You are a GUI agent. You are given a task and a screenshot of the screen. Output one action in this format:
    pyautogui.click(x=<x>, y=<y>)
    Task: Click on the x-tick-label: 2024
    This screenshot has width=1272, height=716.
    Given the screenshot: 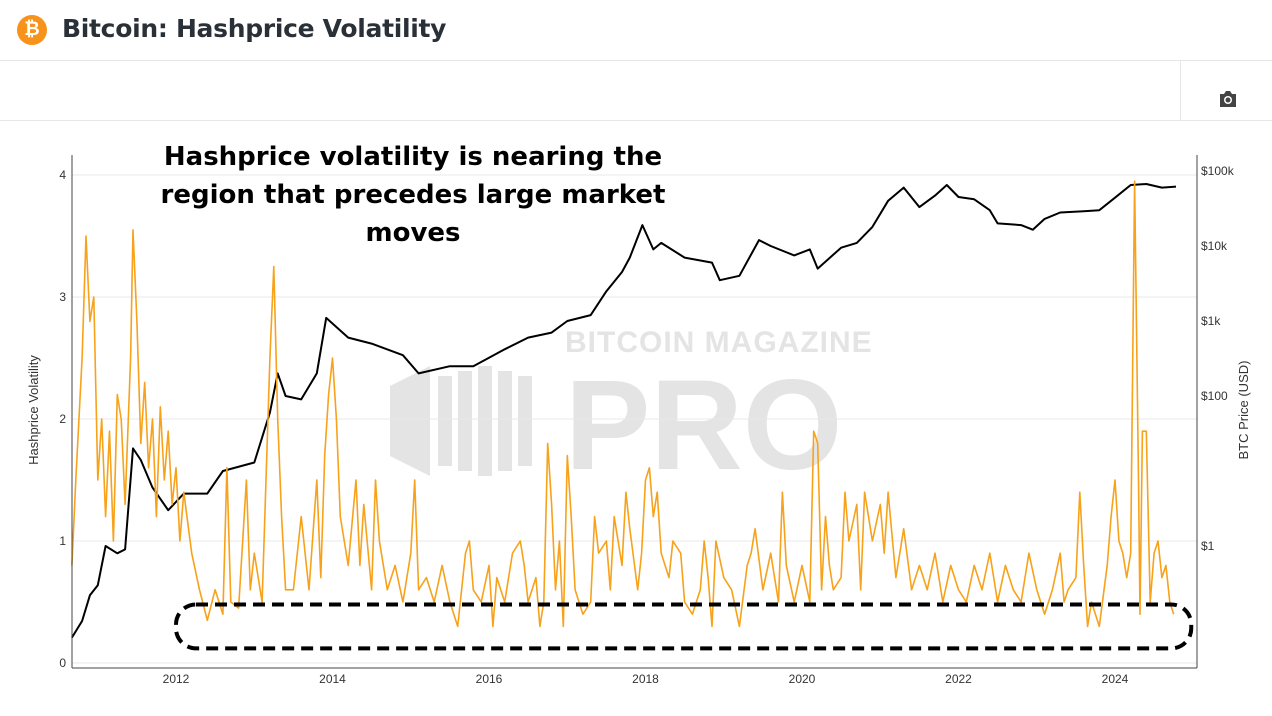 What is the action you would take?
    pyautogui.click(x=1115, y=679)
    